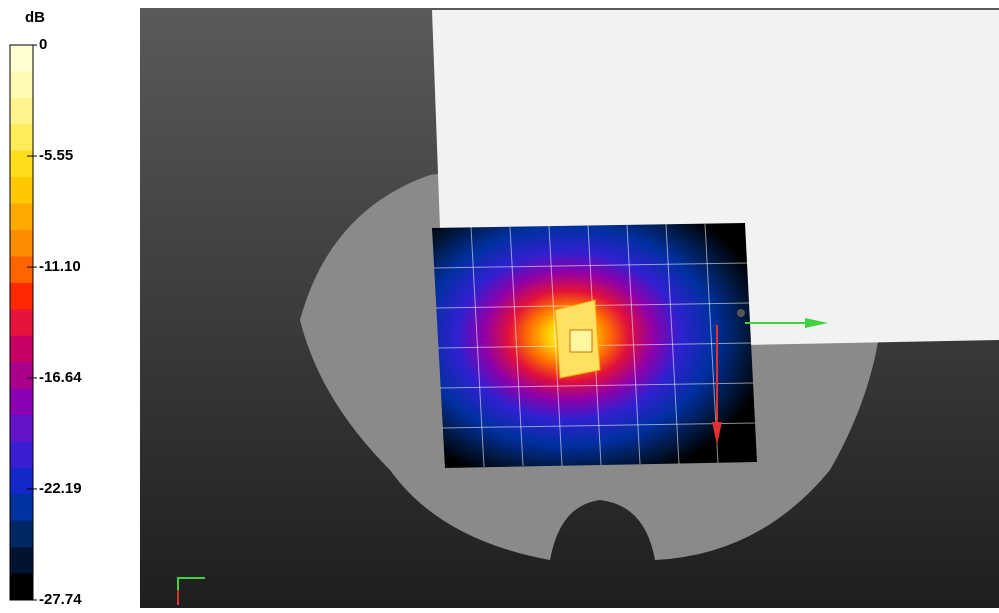 This screenshot has height=613, width=999. Describe the element at coordinates (741, 313) in the screenshot. I see `origin` at that location.